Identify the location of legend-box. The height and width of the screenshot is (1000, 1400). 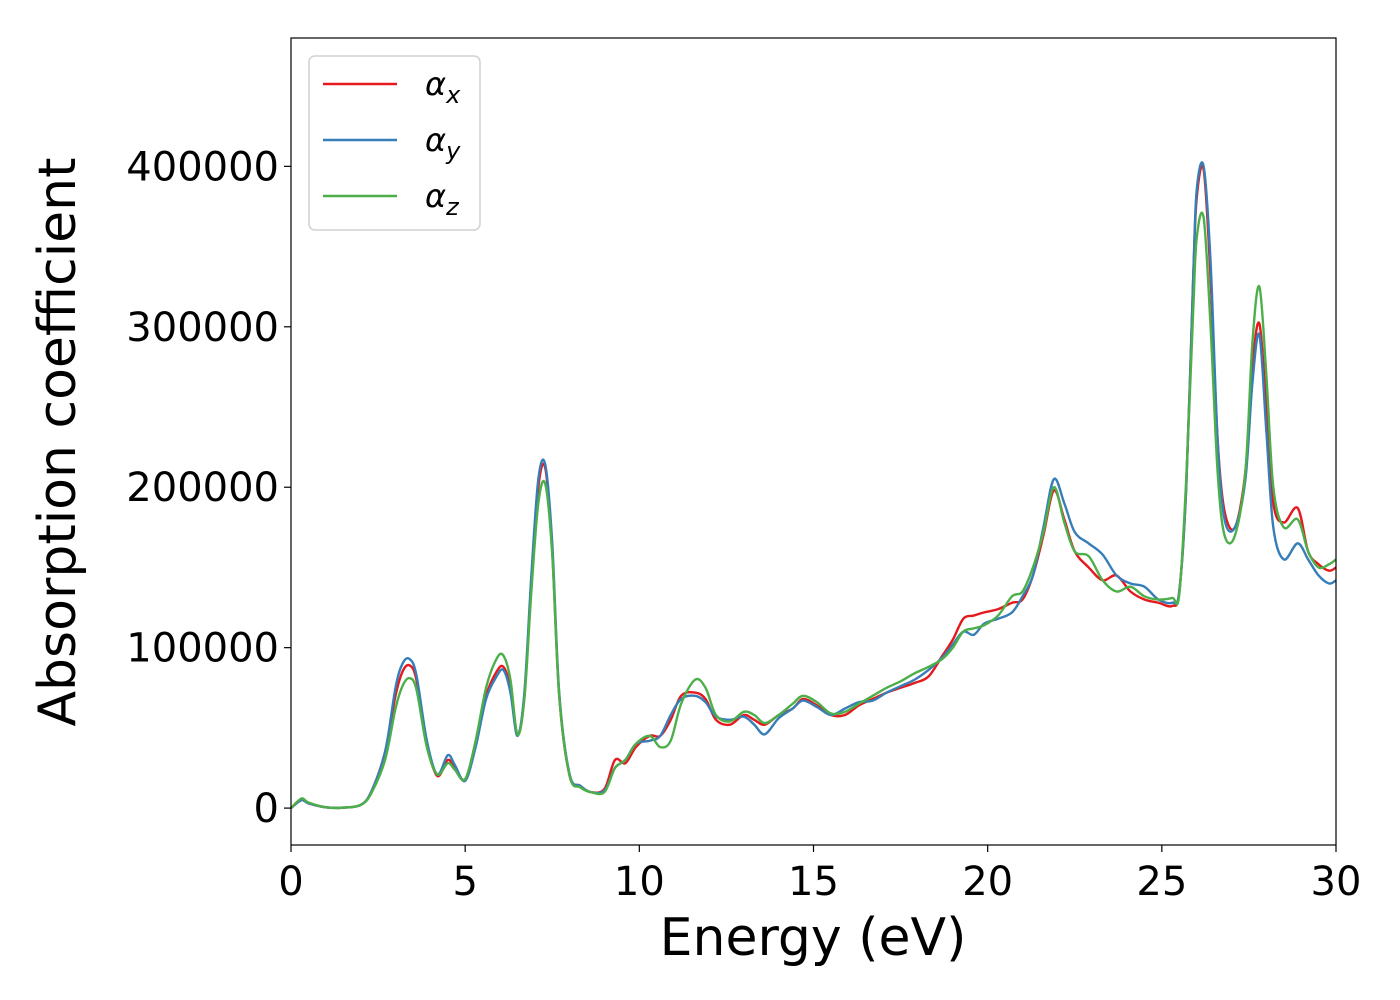
(394, 143).